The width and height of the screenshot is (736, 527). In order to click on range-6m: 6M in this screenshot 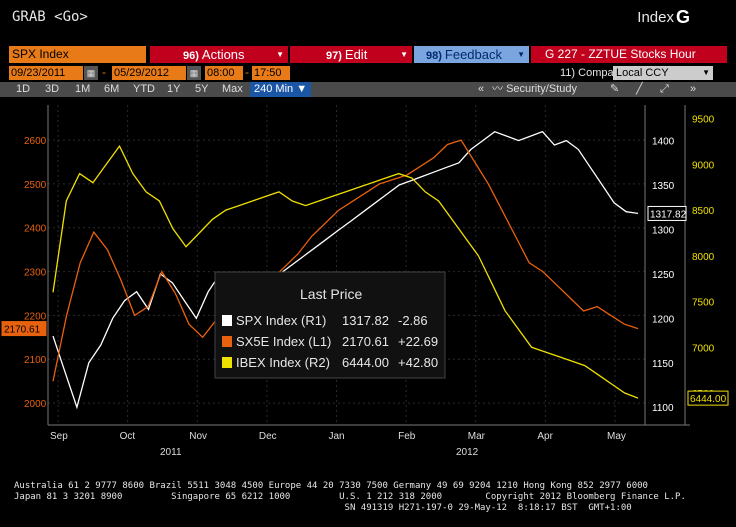, I will do `click(112, 89)`.